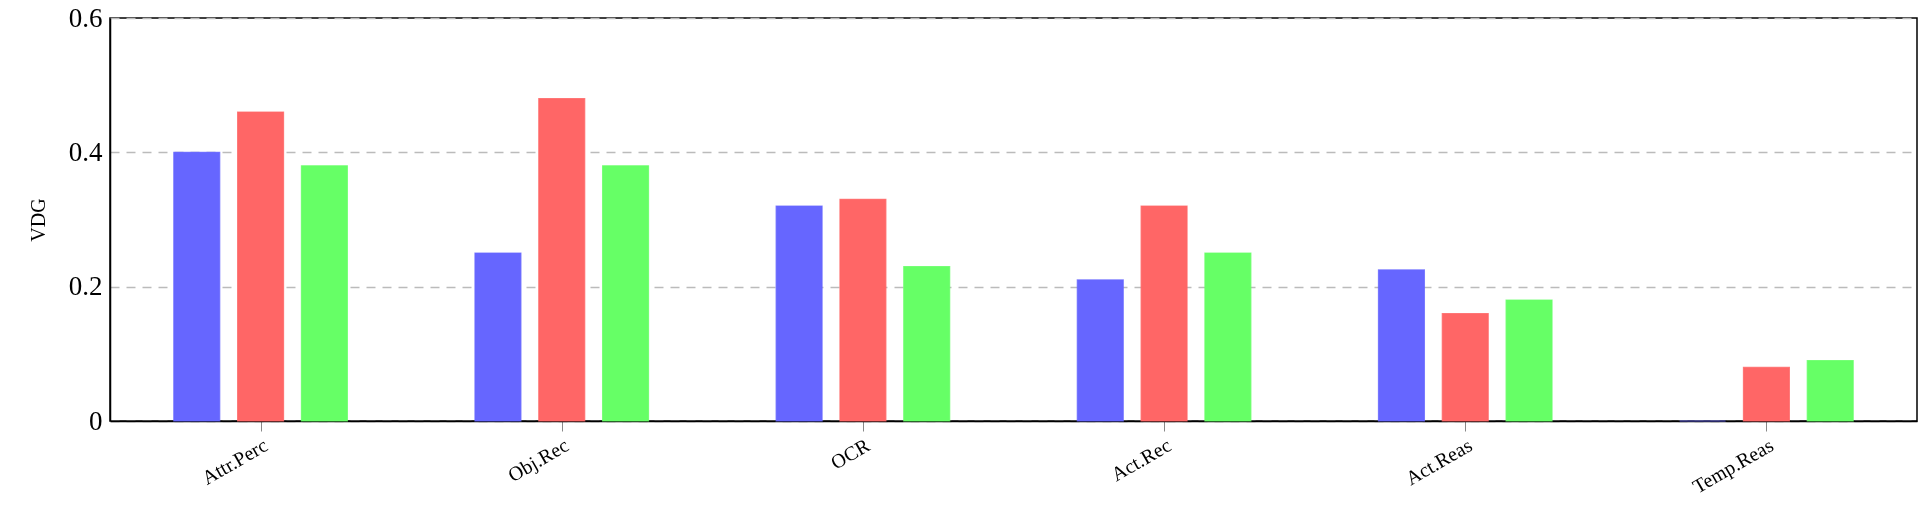 The height and width of the screenshot is (530, 1922). Describe the element at coordinates (96, 420) in the screenshot. I see `y-tick-label: 0` at that location.